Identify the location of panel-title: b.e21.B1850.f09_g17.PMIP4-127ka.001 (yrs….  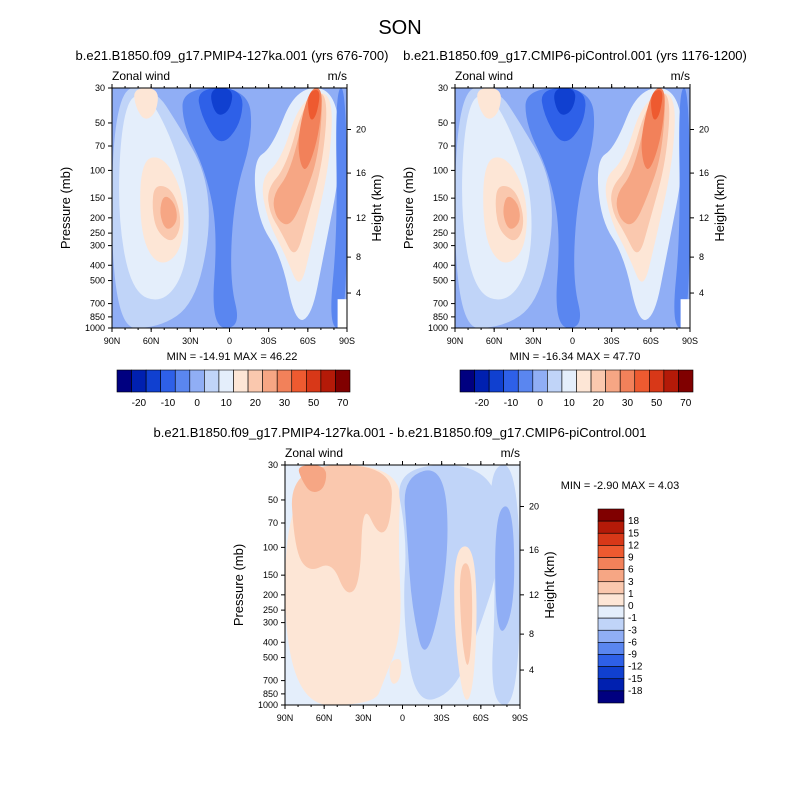
(232, 55).